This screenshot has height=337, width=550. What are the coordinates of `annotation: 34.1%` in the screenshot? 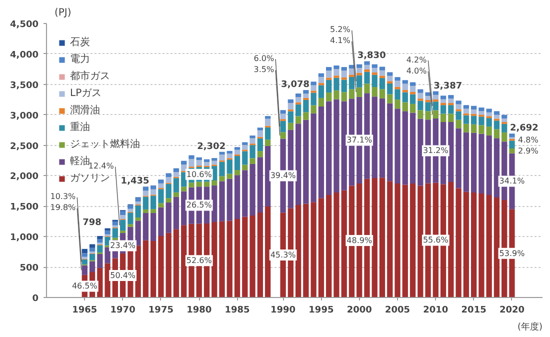 It's located at (512, 181).